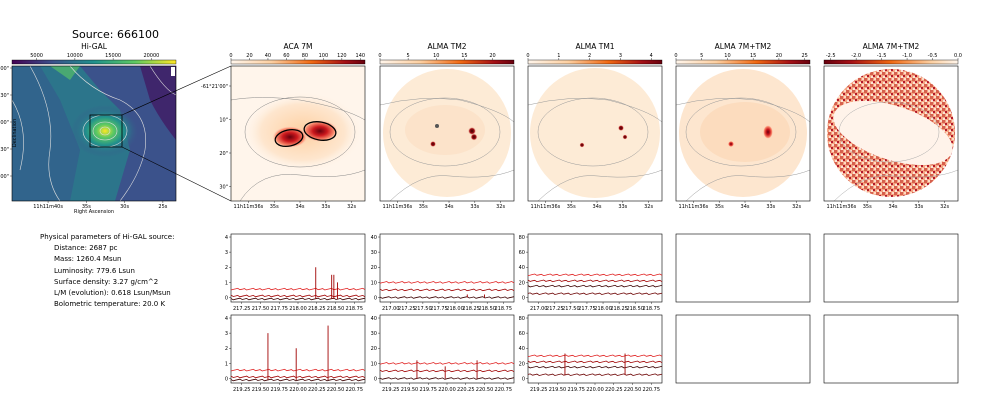  I want to click on spectrum-y-tick-label: 4, so click(226, 238).